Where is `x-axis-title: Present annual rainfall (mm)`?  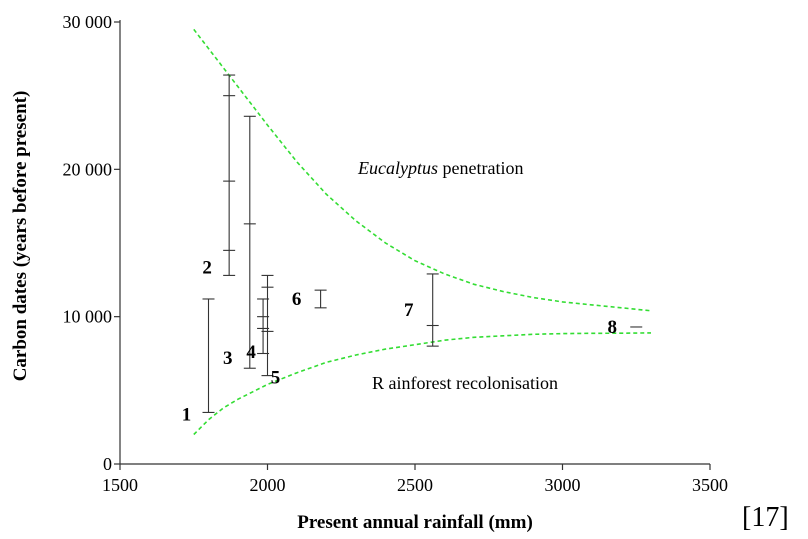
x-axis-title: Present annual rainfall (mm) is located at coordinates (415, 522).